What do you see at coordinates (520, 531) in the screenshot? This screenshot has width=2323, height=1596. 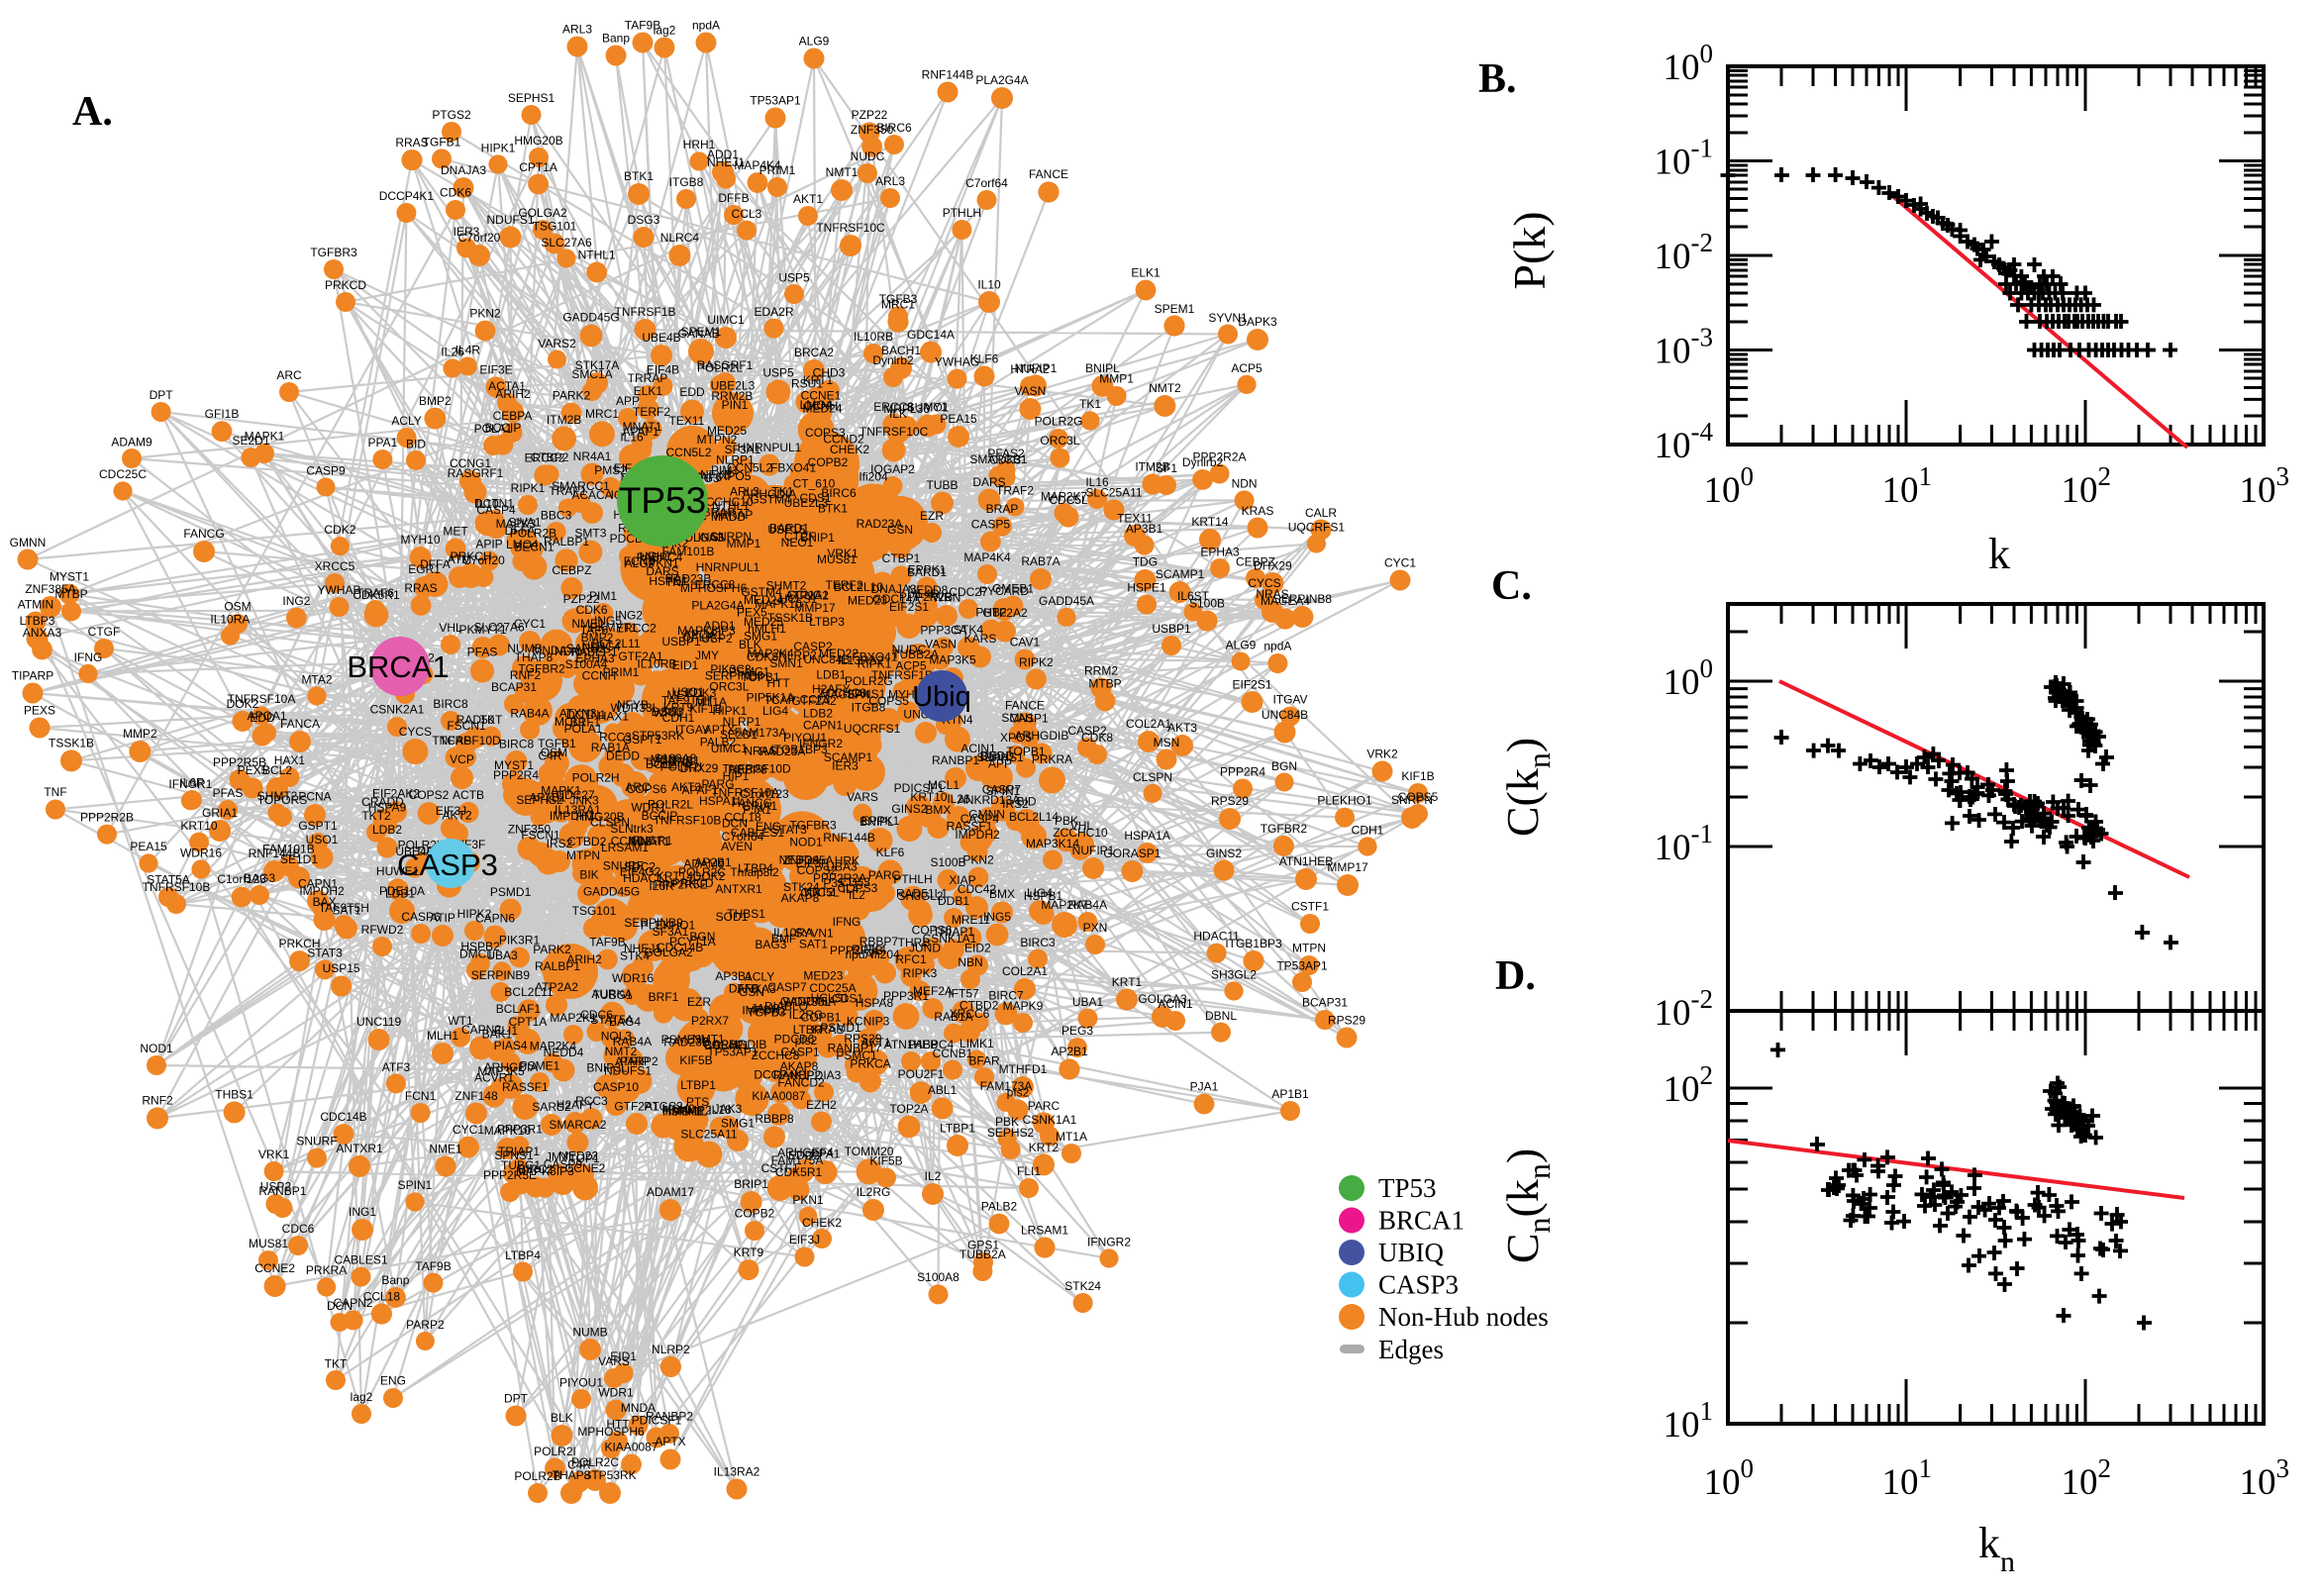 I see `svg-text: DFFA` at bounding box center [520, 531].